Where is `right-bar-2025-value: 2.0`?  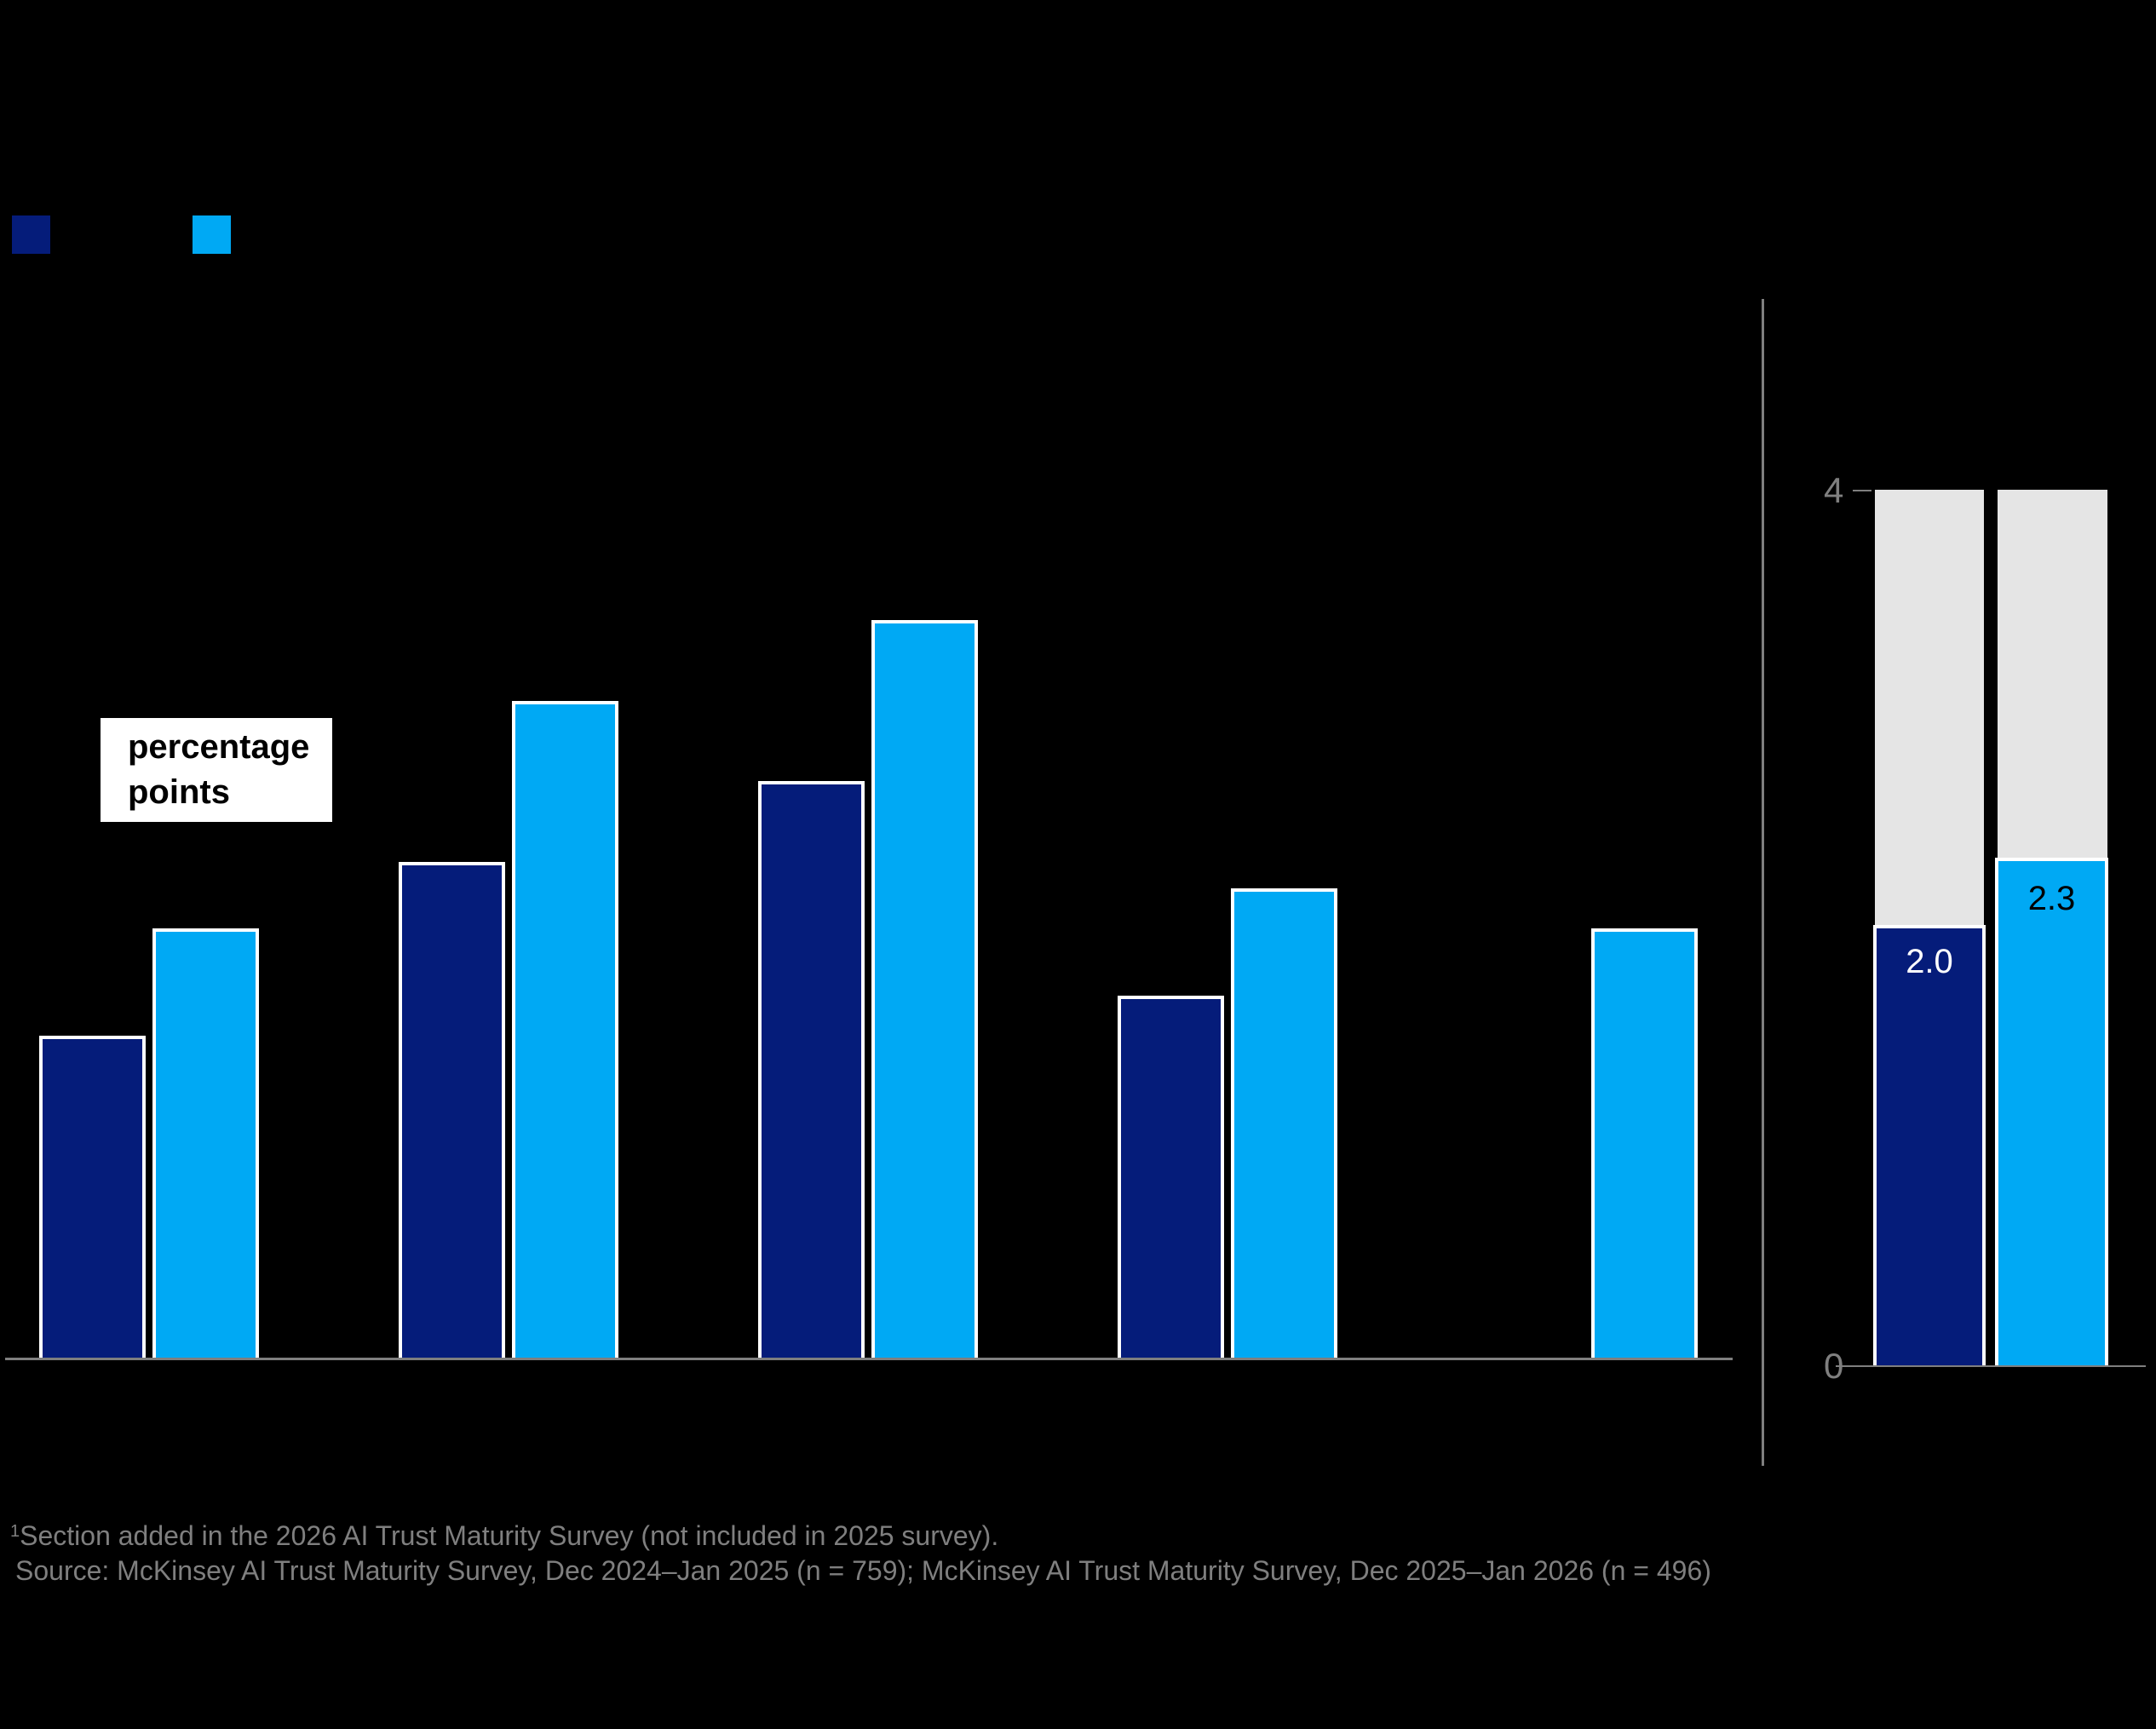 right-bar-2025-value: 2.0 is located at coordinates (1929, 962).